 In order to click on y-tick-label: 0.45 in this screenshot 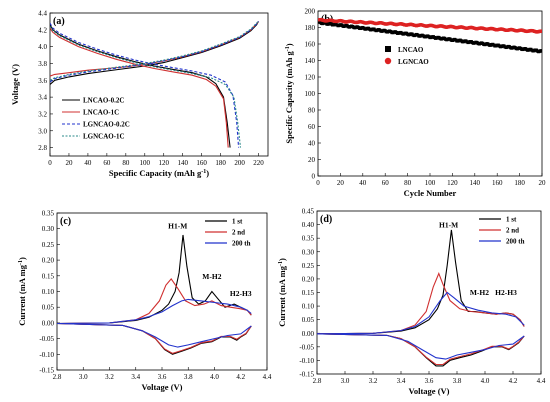, I will do `click(308, 212)`.